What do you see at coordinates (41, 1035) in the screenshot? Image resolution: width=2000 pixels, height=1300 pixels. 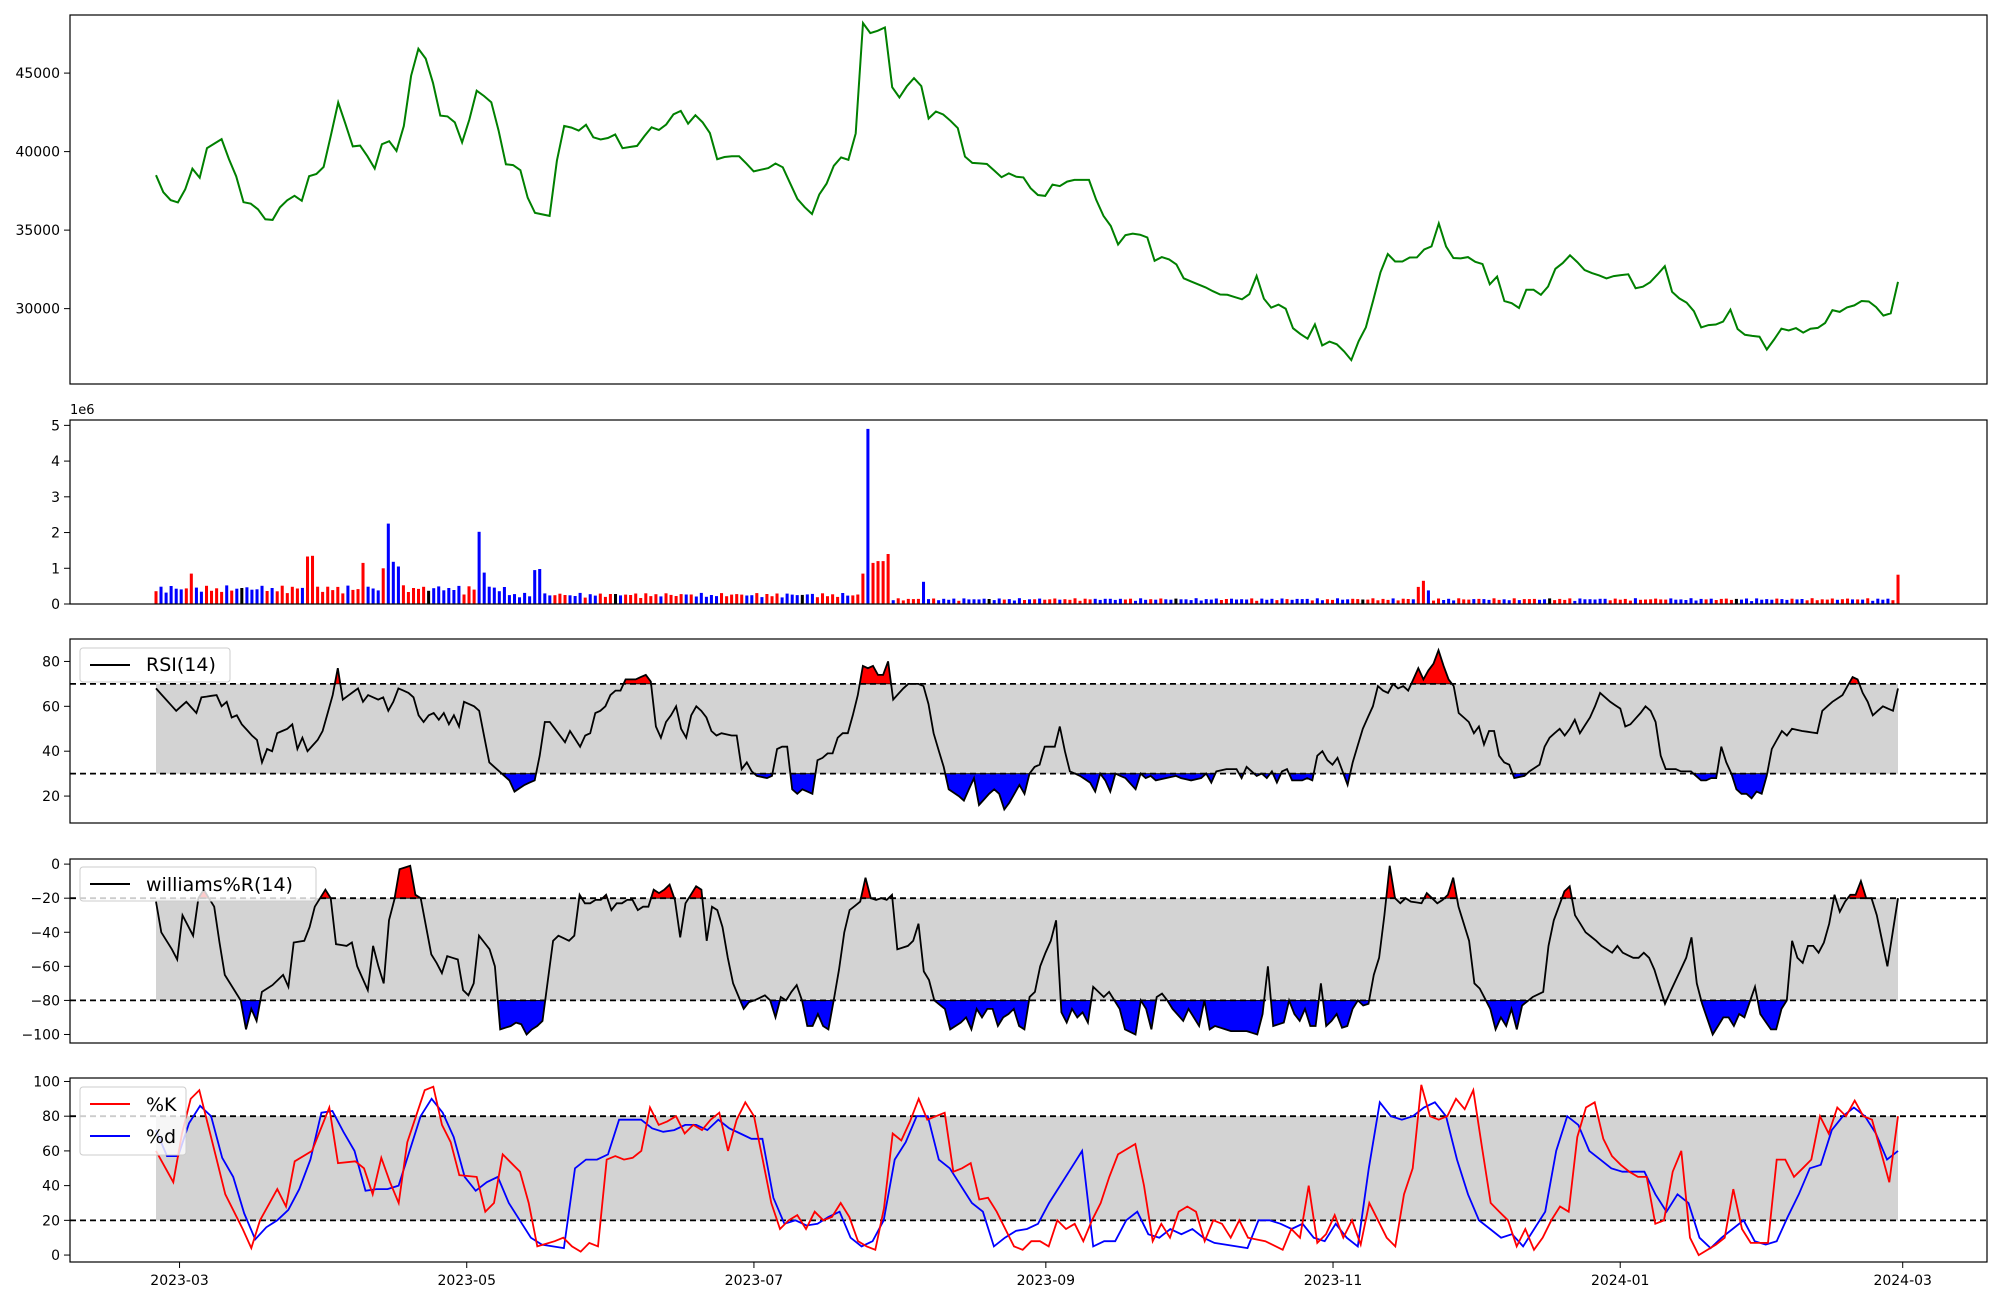 I see `williams-ytick-label: −100` at bounding box center [41, 1035].